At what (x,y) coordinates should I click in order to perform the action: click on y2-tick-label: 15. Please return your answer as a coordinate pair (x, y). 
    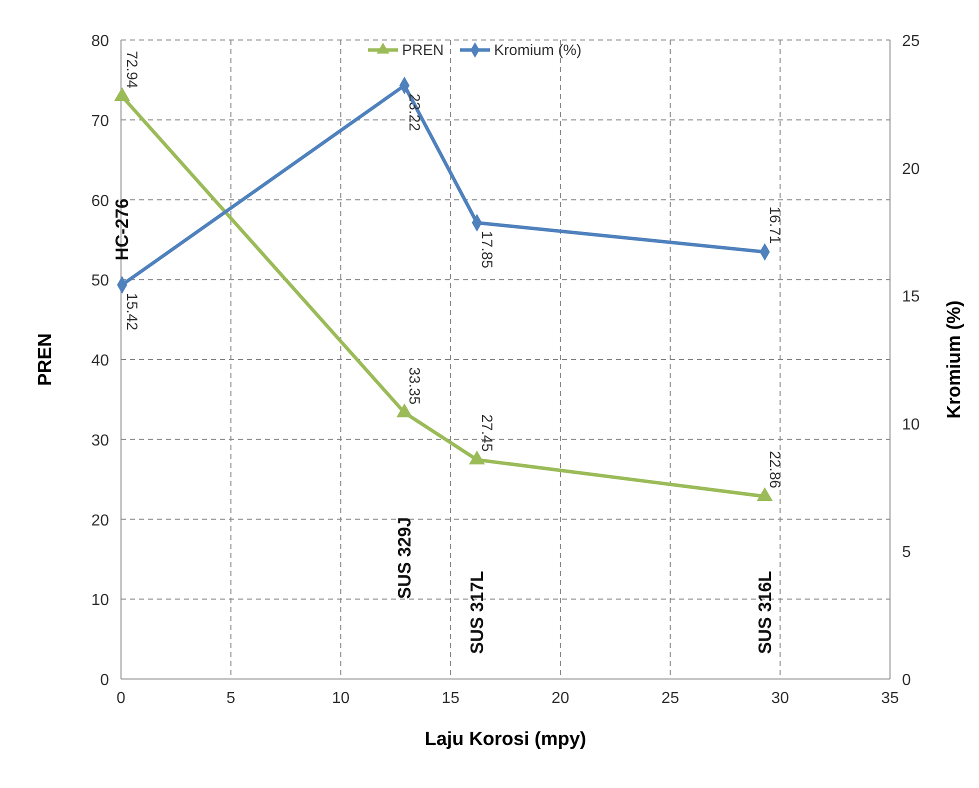
    Looking at the image, I should click on (911, 297).